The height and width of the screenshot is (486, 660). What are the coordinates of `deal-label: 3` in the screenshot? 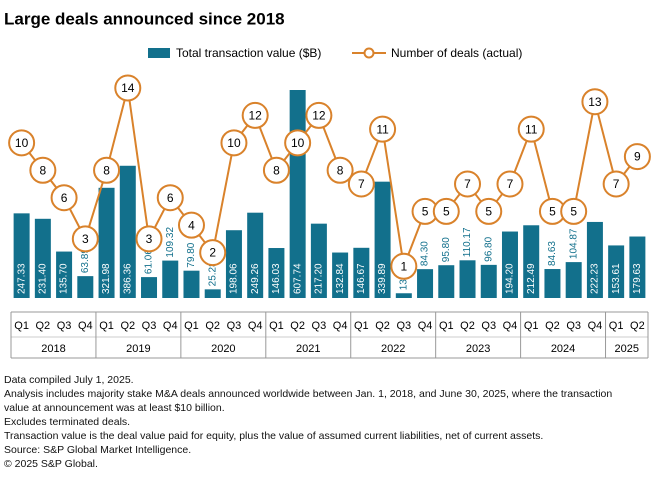 It's located at (149, 239).